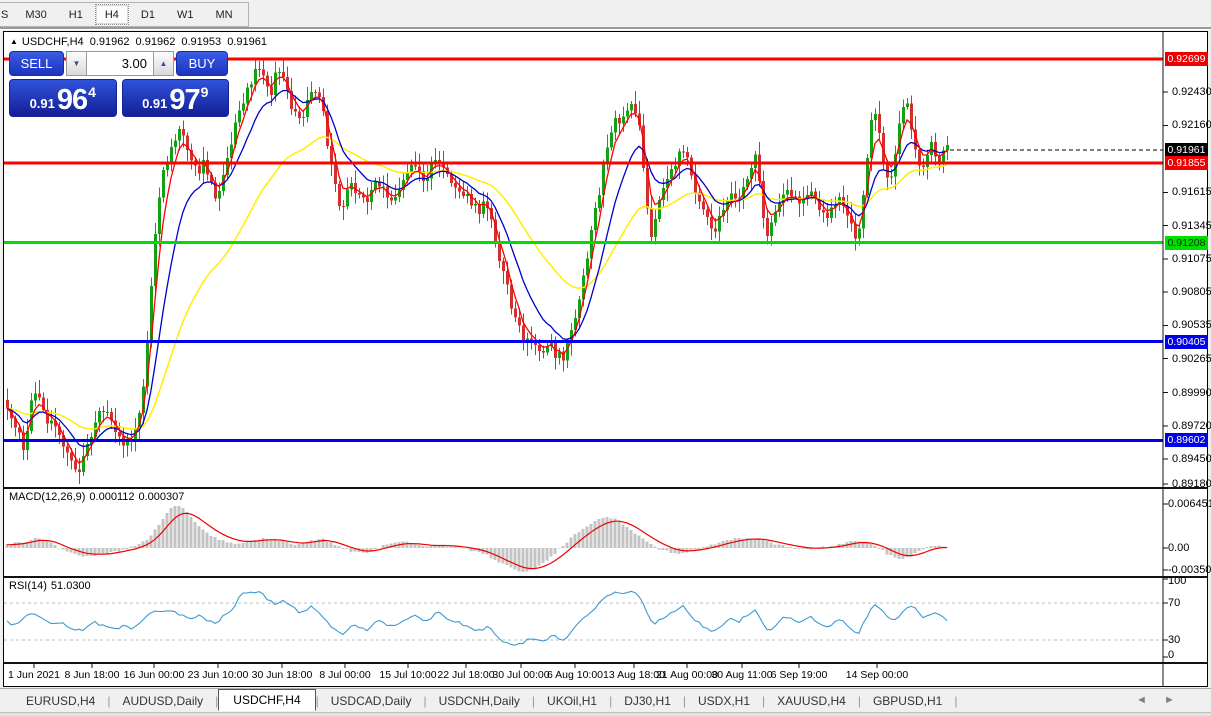 This screenshot has width=1211, height=716. Describe the element at coordinates (605, 714) in the screenshot. I see `status-bar` at that location.